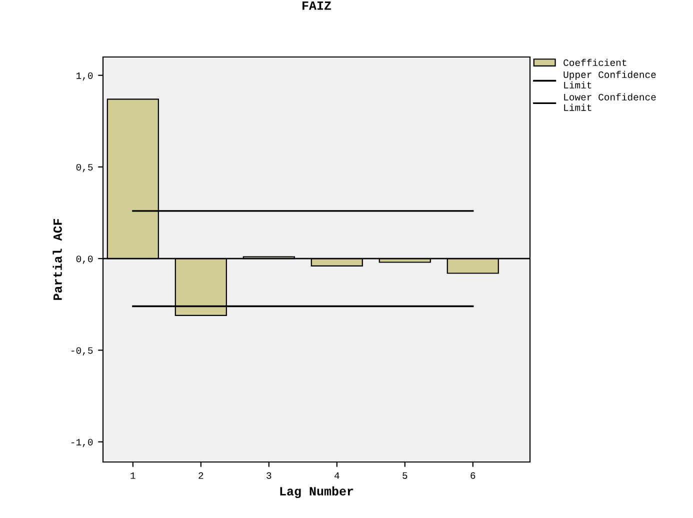 Image resolution: width=693 pixels, height=518 pixels. Describe the element at coordinates (610, 79) in the screenshot. I see `legend-label: Upper Confidence Limit` at that location.